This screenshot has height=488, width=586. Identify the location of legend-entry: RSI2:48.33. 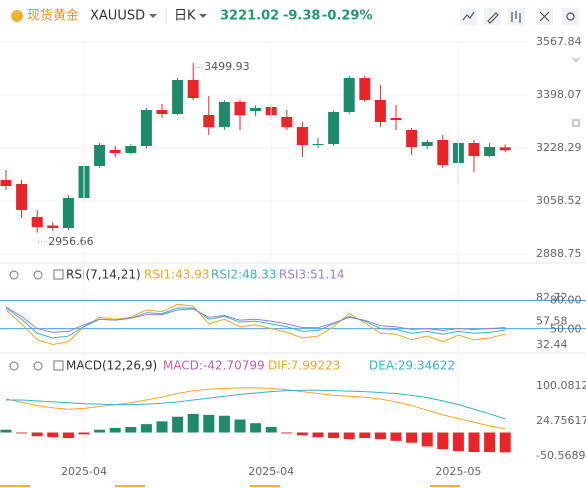
(244, 275).